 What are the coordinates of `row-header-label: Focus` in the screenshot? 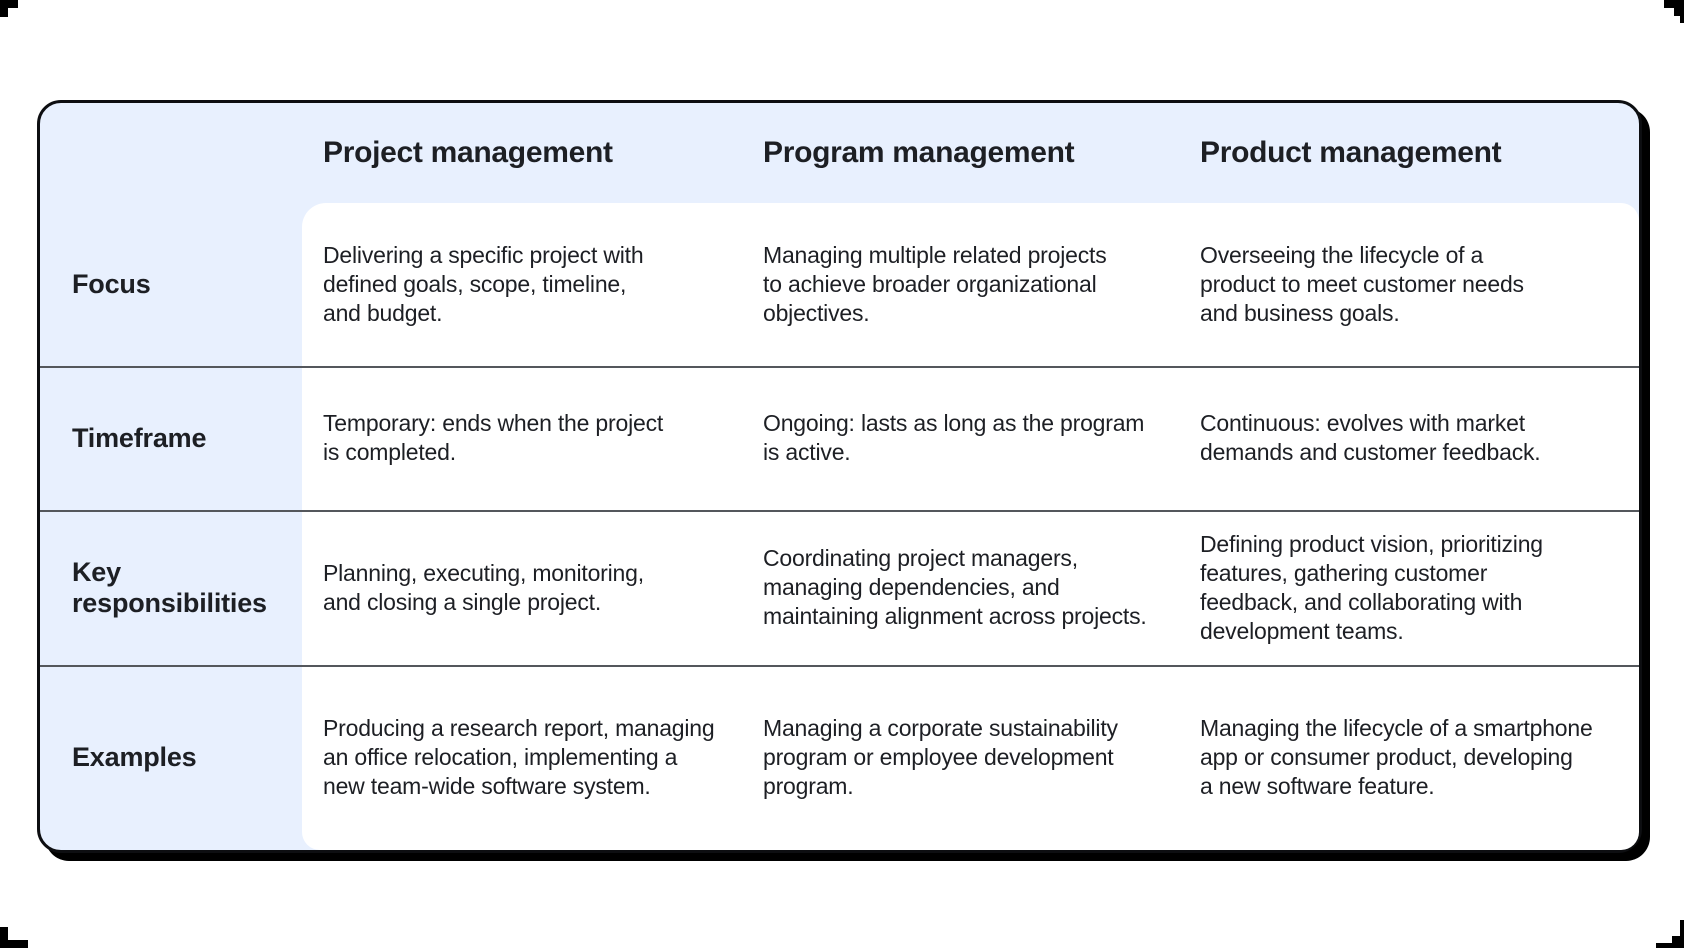 It's located at (111, 284).